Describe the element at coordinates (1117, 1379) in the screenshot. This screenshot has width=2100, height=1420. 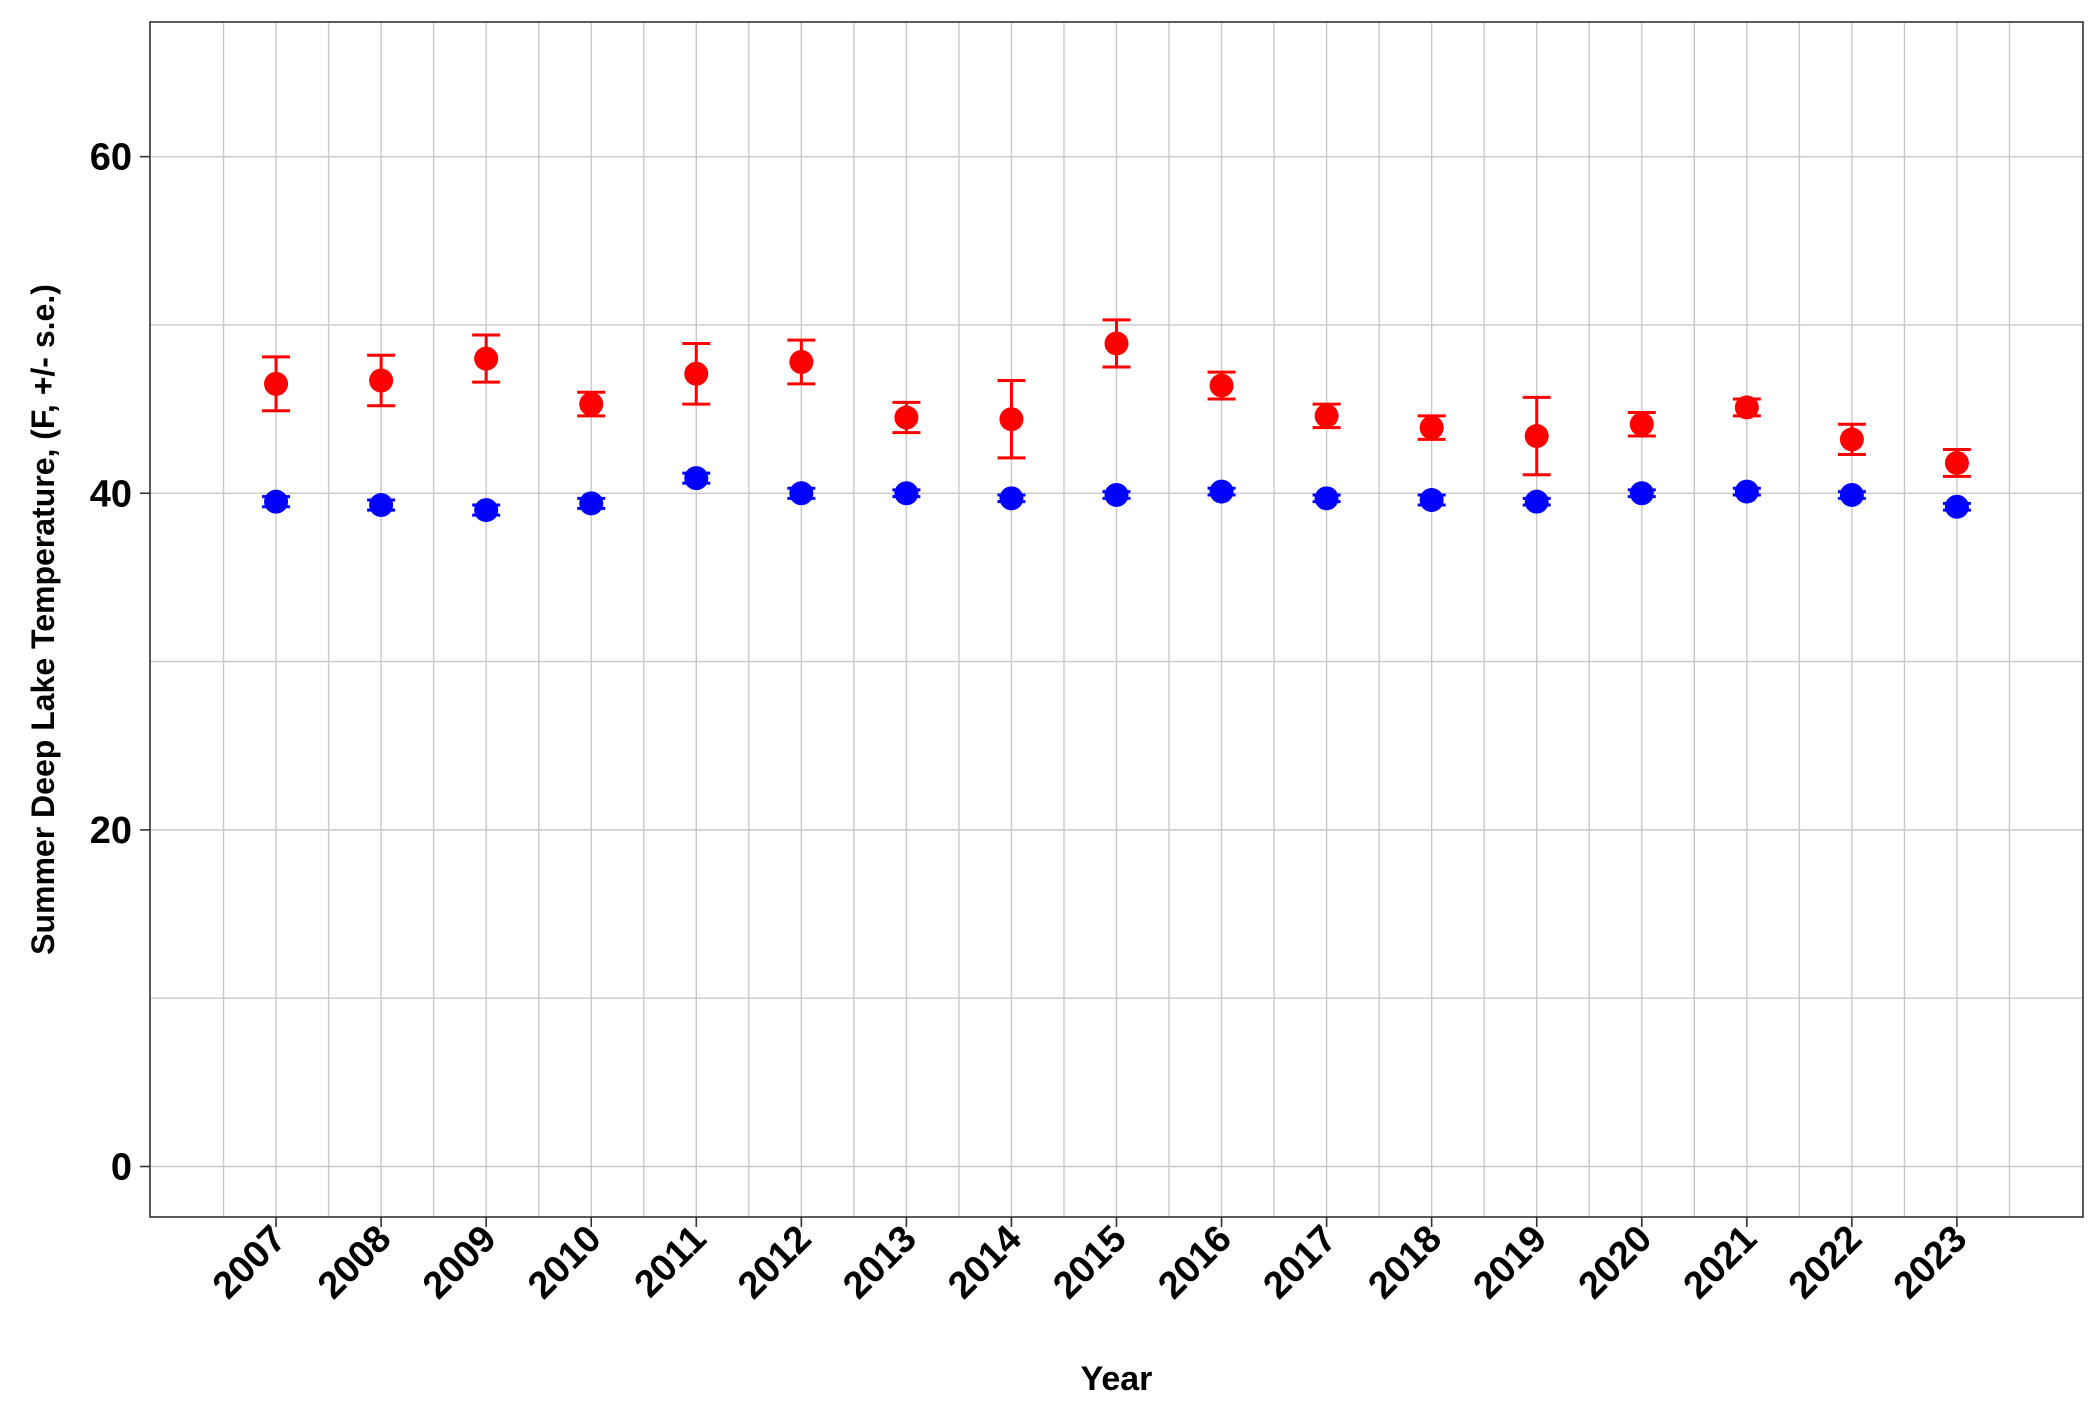
I see `x-axis-title: Year` at that location.